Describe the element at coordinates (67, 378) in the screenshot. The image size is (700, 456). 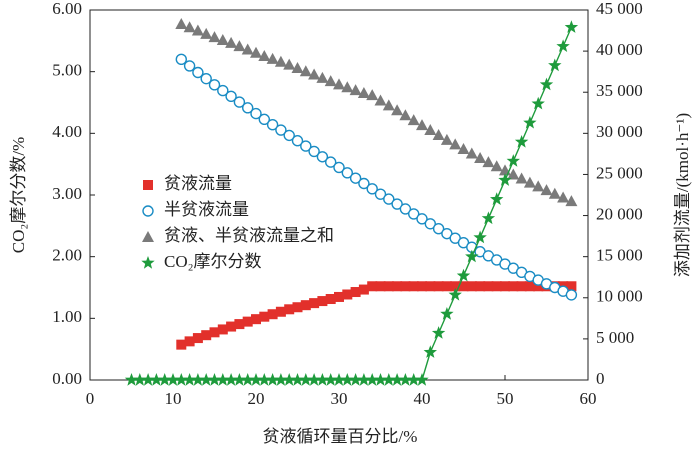
I see `y-tick-label: 0.00` at that location.